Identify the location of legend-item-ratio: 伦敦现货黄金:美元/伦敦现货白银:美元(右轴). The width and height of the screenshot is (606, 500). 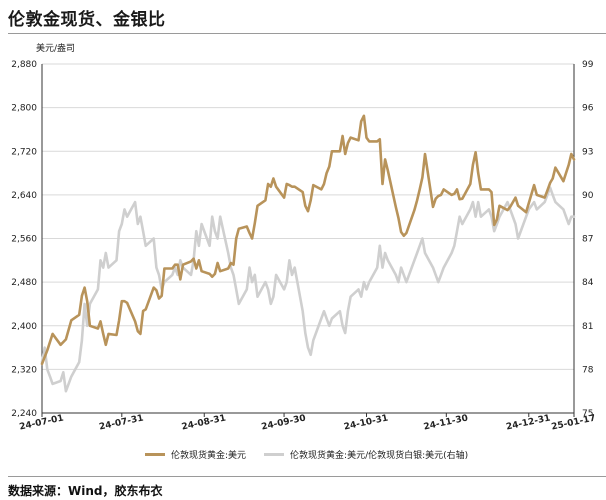
(366, 454).